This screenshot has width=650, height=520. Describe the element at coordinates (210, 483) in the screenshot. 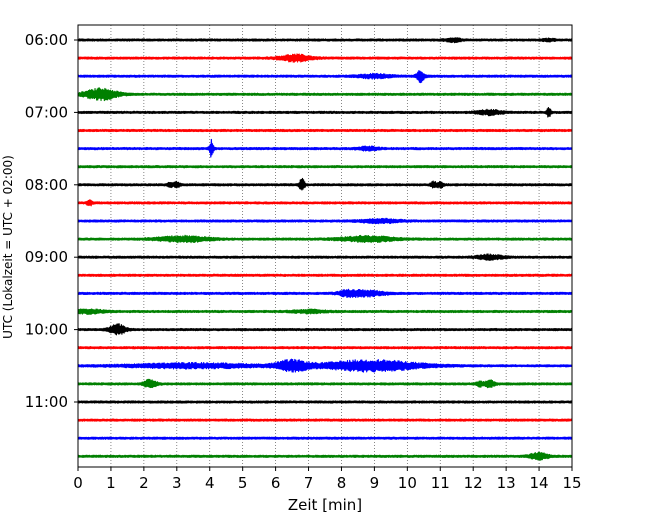

I see `x-tick-label-4: 4` at that location.